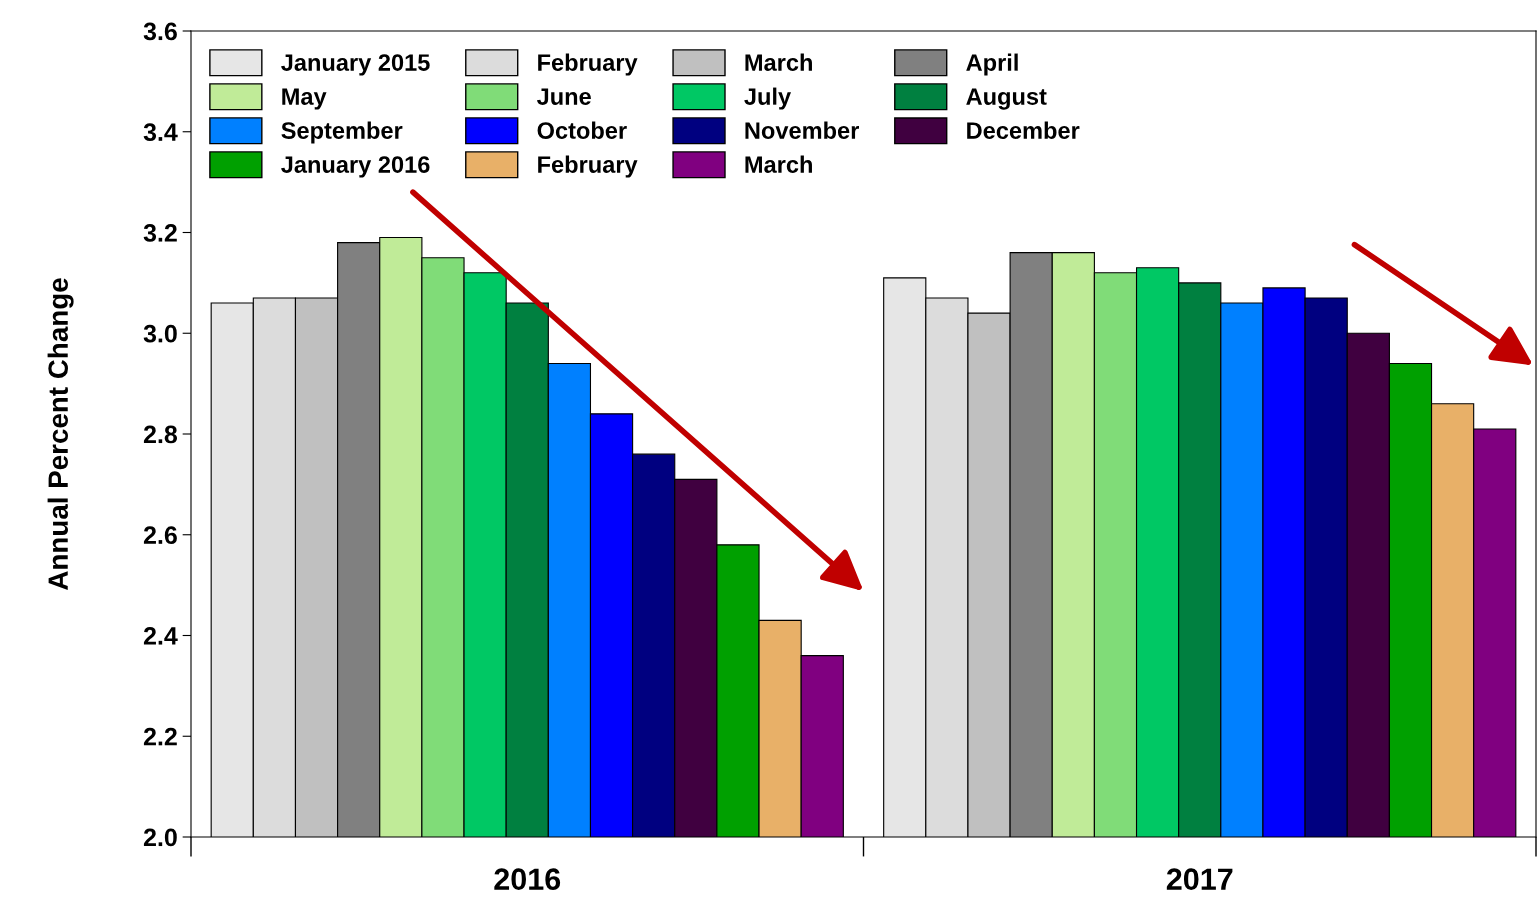  I want to click on legend-label: January 2016, so click(355, 167).